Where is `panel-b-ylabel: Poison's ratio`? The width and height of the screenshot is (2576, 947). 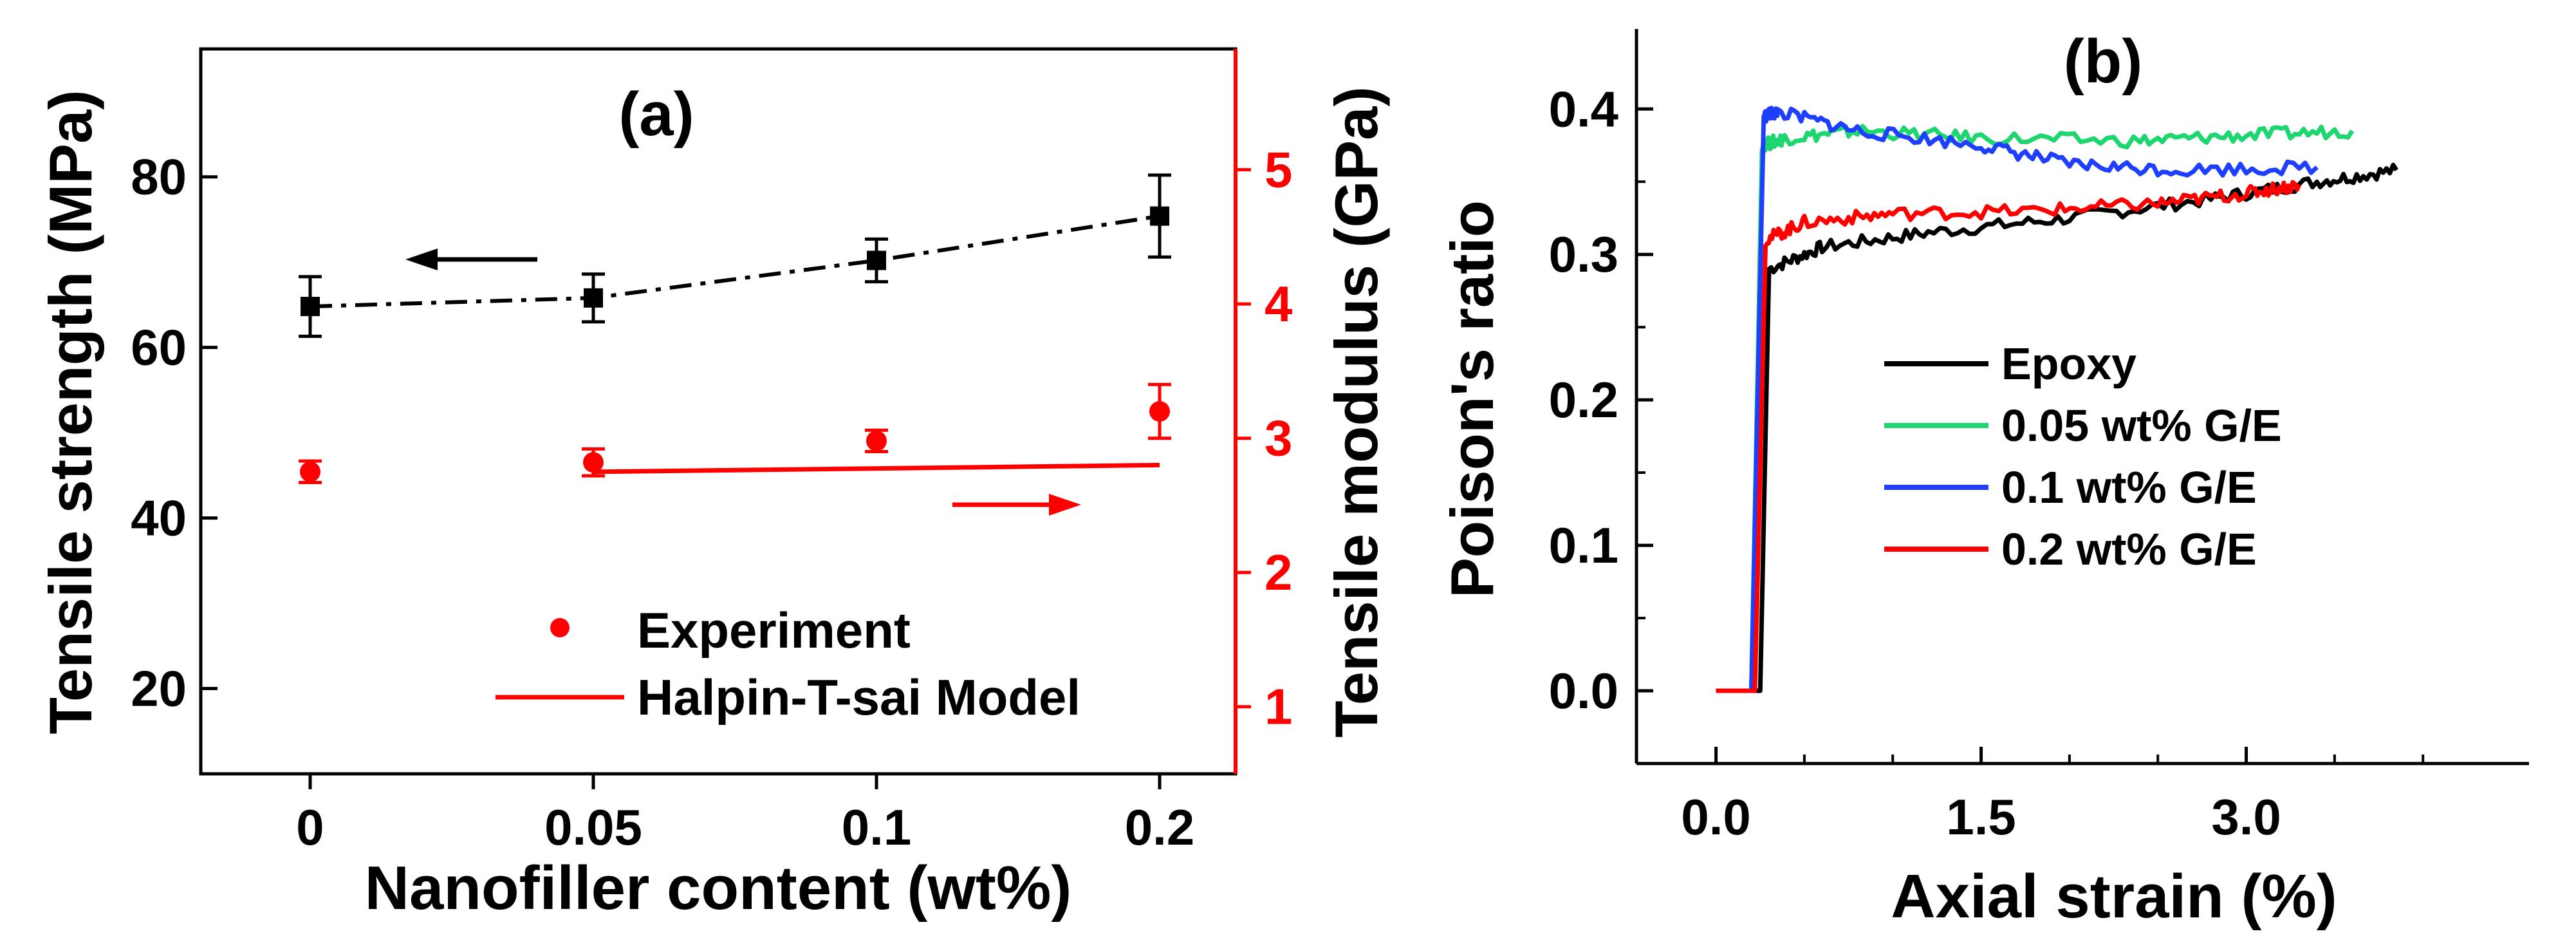 panel-b-ylabel: Poison's ratio is located at coordinates (1472, 399).